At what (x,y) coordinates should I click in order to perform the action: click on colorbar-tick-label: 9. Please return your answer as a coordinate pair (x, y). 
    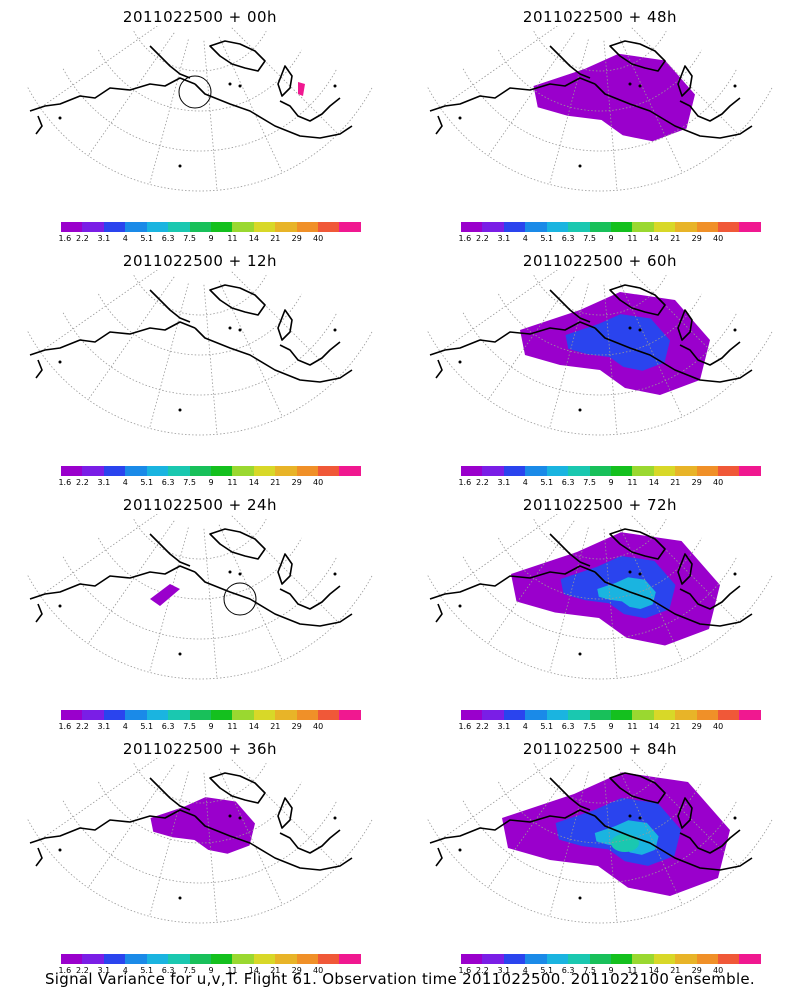
    Looking at the image, I should click on (611, 726).